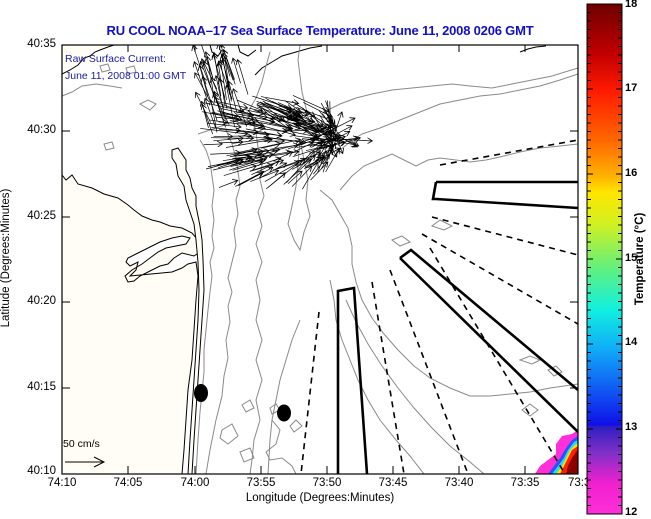 The image size is (651, 519). What do you see at coordinates (631, 88) in the screenshot?
I see `colorbar-tick-label: 17` at bounding box center [631, 88].